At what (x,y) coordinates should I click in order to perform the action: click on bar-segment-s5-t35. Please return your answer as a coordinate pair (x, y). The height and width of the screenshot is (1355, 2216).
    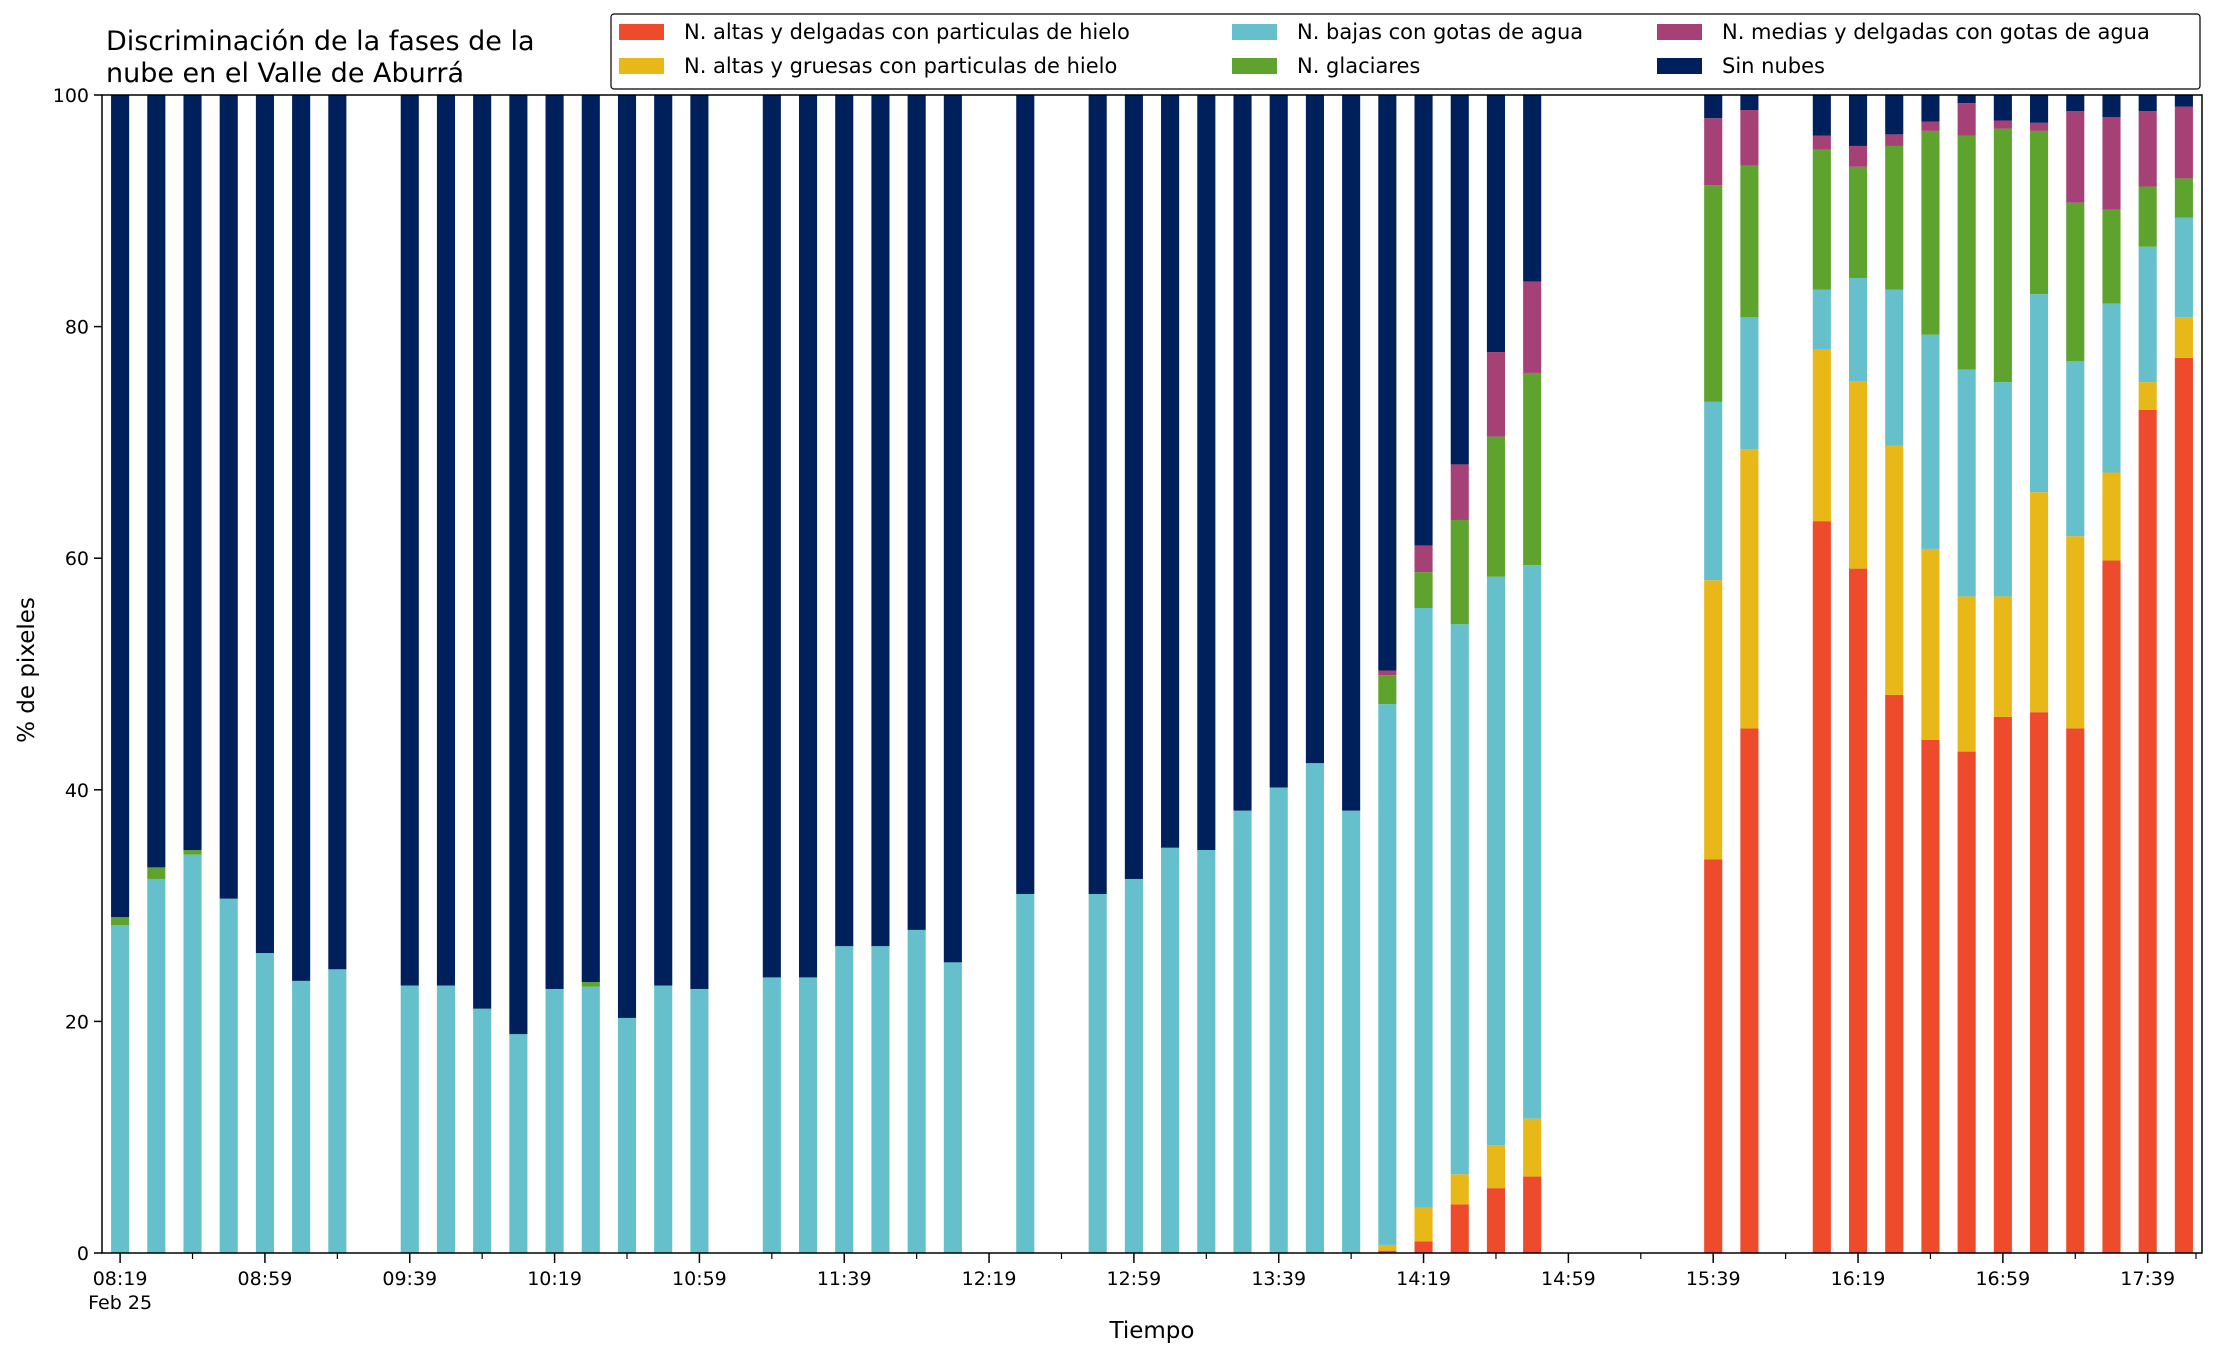
    Looking at the image, I should click on (1387, 383).